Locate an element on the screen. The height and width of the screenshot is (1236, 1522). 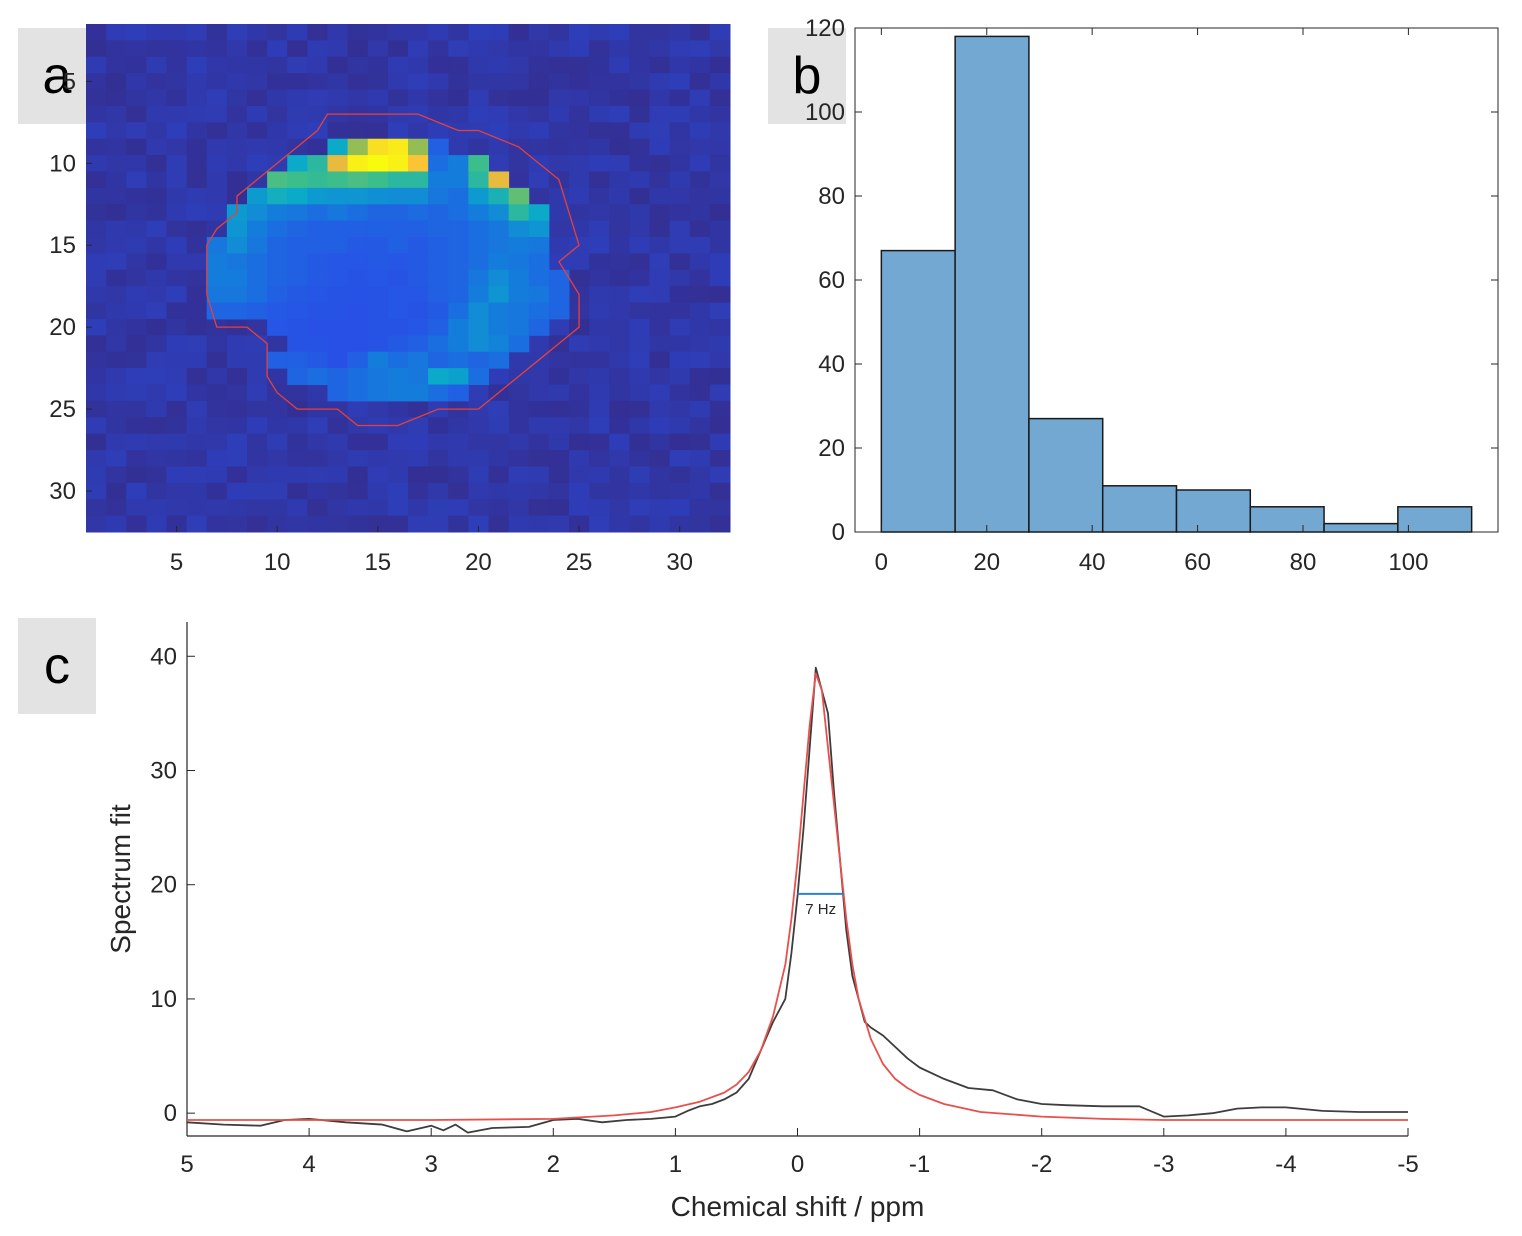
fwhm-label: 7 Hz is located at coordinates (820, 909).